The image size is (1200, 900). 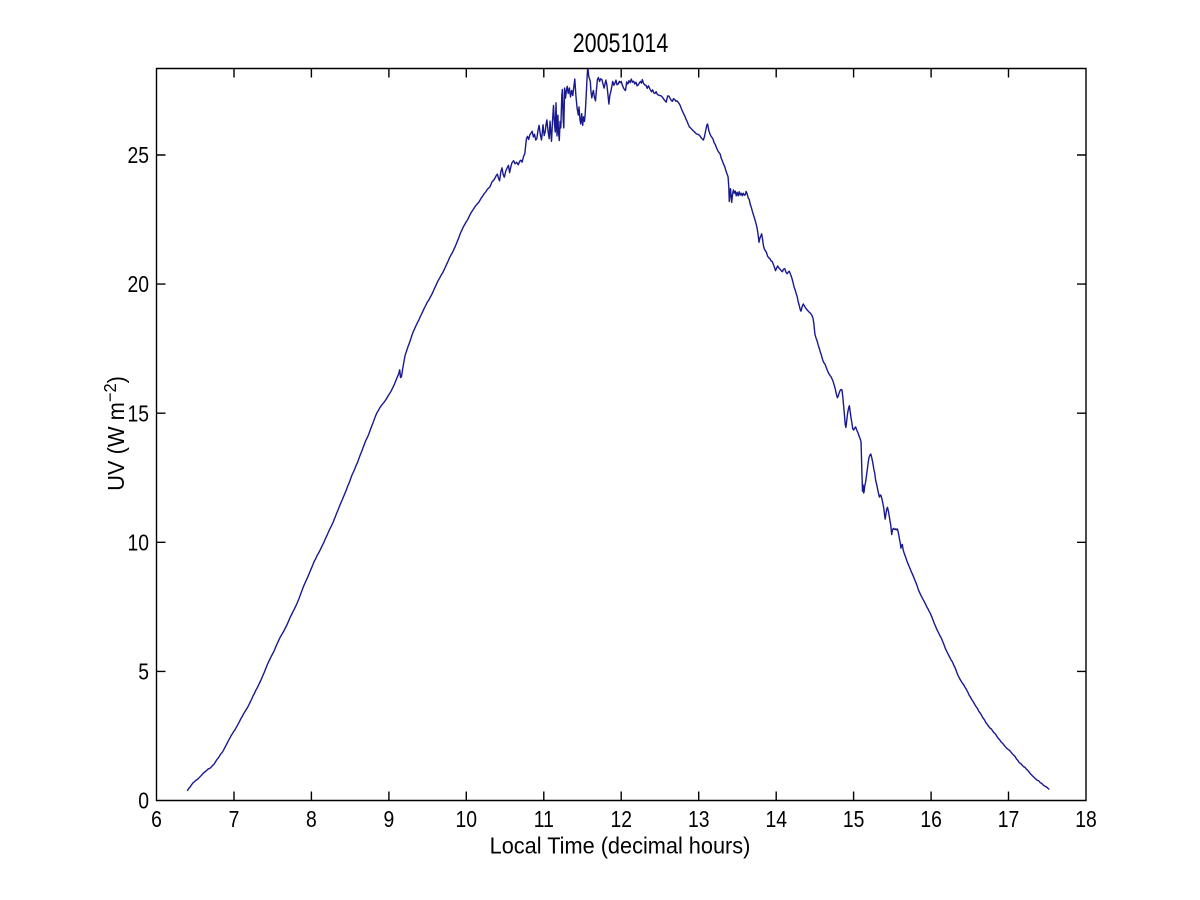 I want to click on svg-text: 12, so click(x=621, y=819).